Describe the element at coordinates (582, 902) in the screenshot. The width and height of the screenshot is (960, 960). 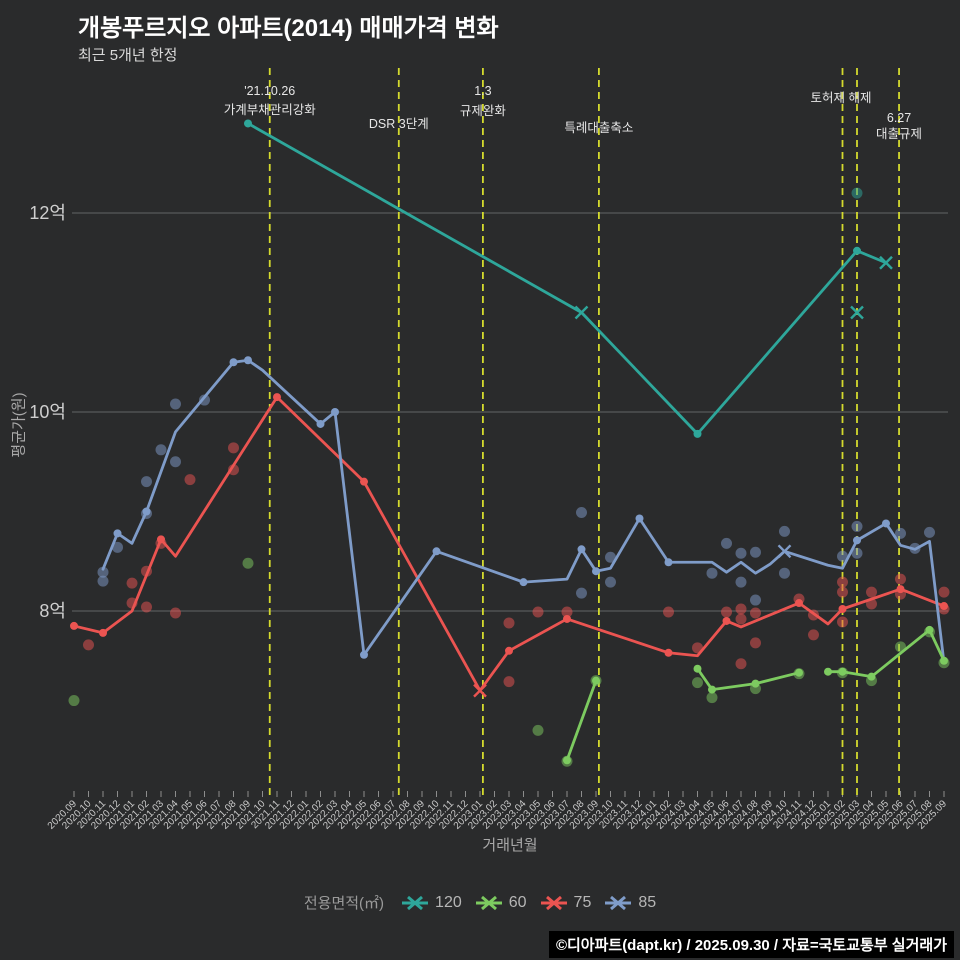
I see `legend-item-label: 75` at that location.